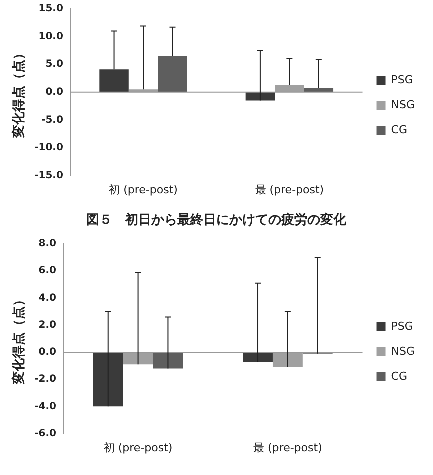  Describe the element at coordinates (55, 64) in the screenshot. I see `y-tick-label: 5.0` at that location.